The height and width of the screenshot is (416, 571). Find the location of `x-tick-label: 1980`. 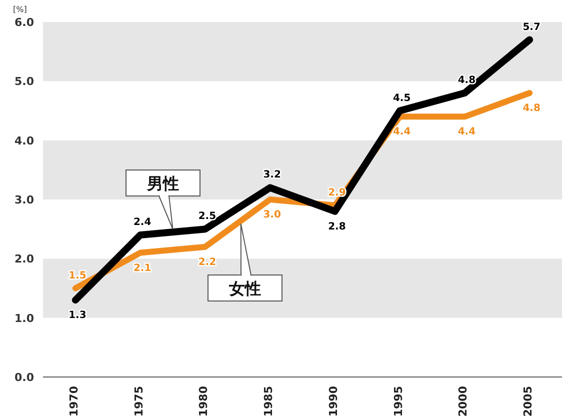

x-tick-label: 1980 is located at coordinates (203, 401).